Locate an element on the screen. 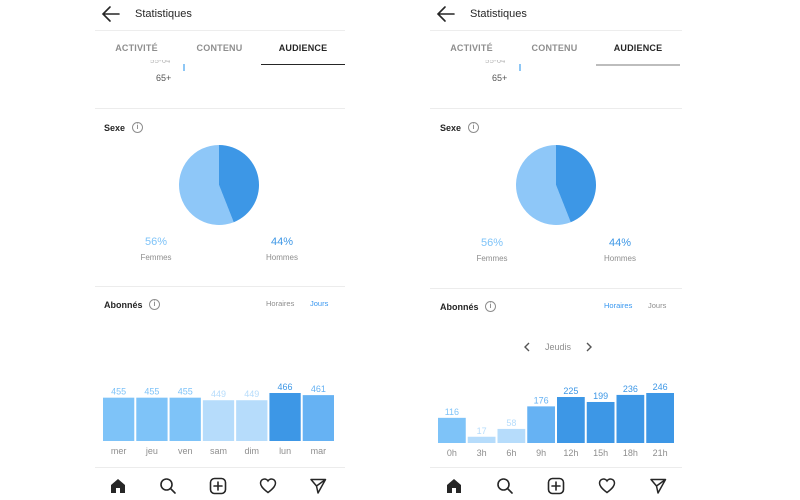 The height and width of the screenshot is (500, 800). bar-18h is located at coordinates (630, 418).